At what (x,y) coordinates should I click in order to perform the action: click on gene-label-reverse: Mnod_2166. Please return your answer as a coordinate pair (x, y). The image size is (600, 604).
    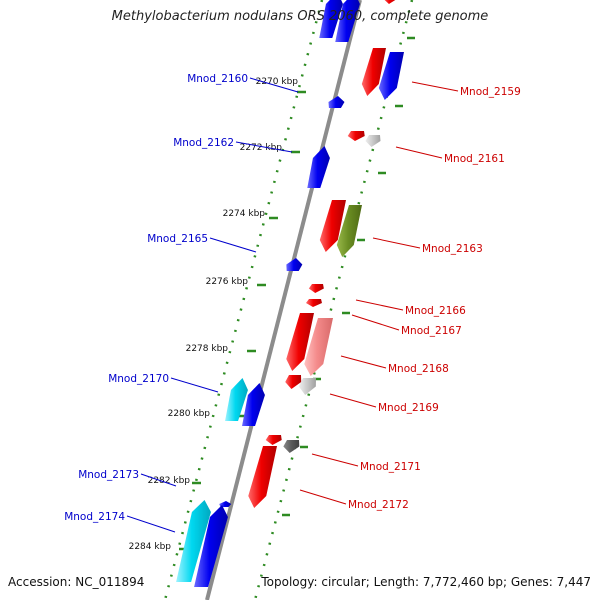
    Looking at the image, I should click on (435, 311).